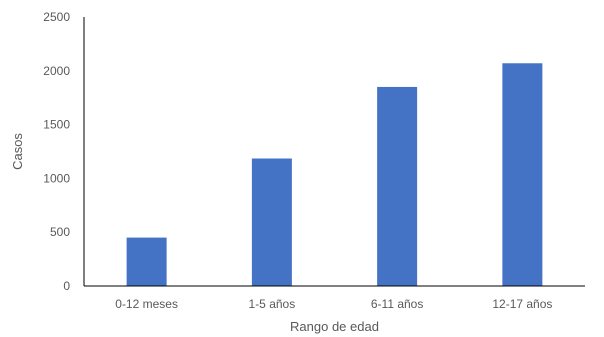 This screenshot has height=337, width=604. Describe the element at coordinates (56, 71) in the screenshot. I see `y-tick-label: 2000` at that location.